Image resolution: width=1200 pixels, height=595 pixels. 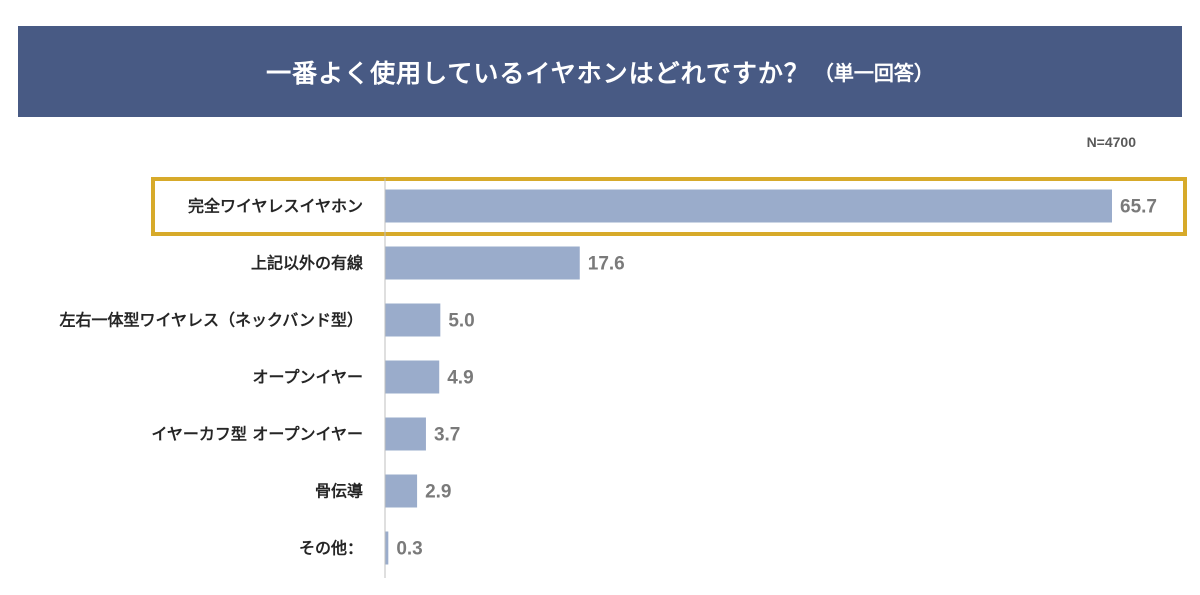 I want to click on chart-title: 一番よく使用しているイヤホンはどれですか？, so click(x=538, y=73).